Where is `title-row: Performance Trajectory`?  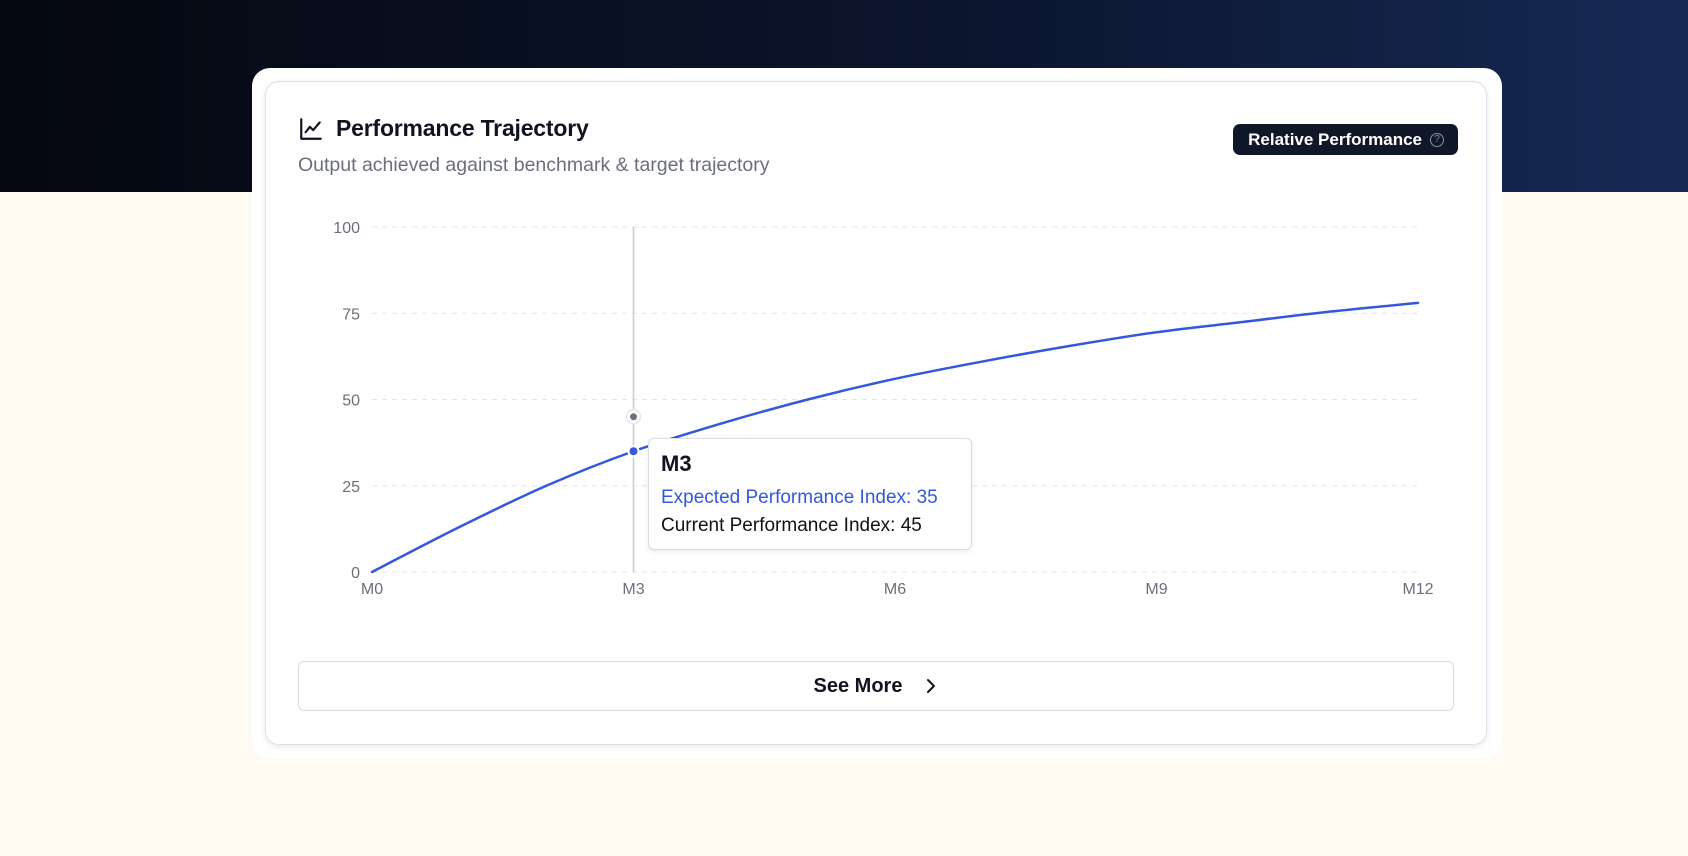
title-row: Performance Trajectory is located at coordinates (878, 128).